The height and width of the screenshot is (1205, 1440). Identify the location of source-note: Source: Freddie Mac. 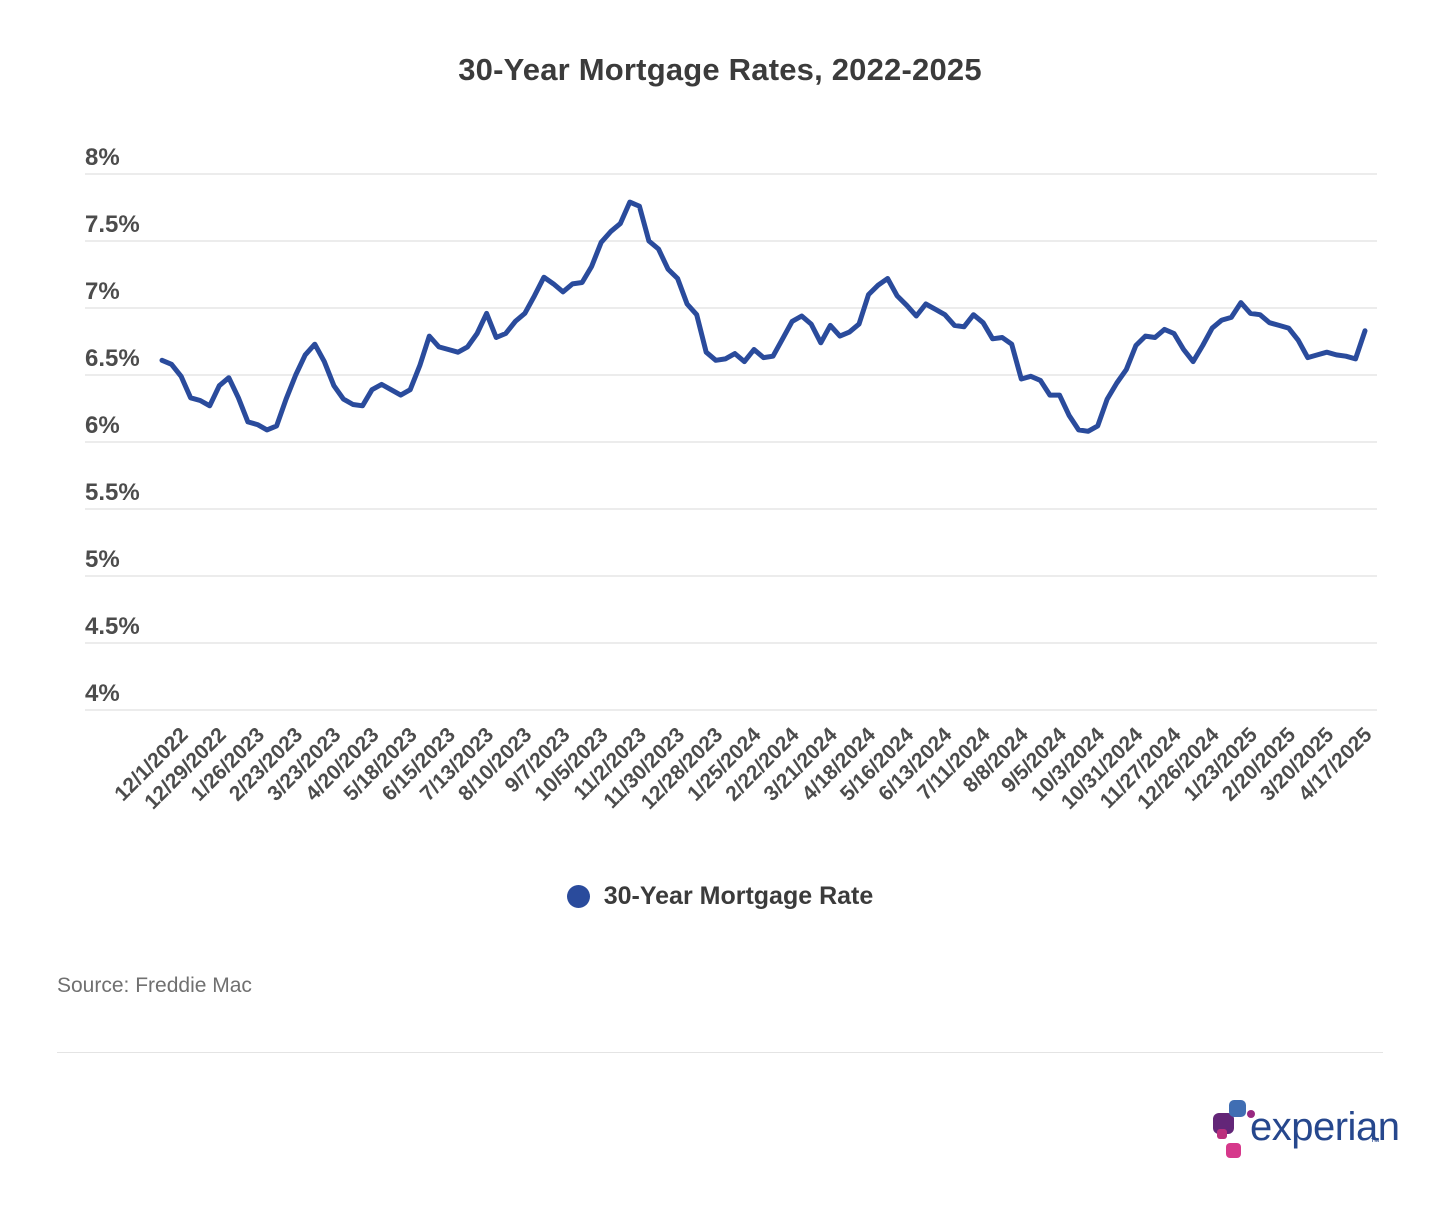
(154, 985).